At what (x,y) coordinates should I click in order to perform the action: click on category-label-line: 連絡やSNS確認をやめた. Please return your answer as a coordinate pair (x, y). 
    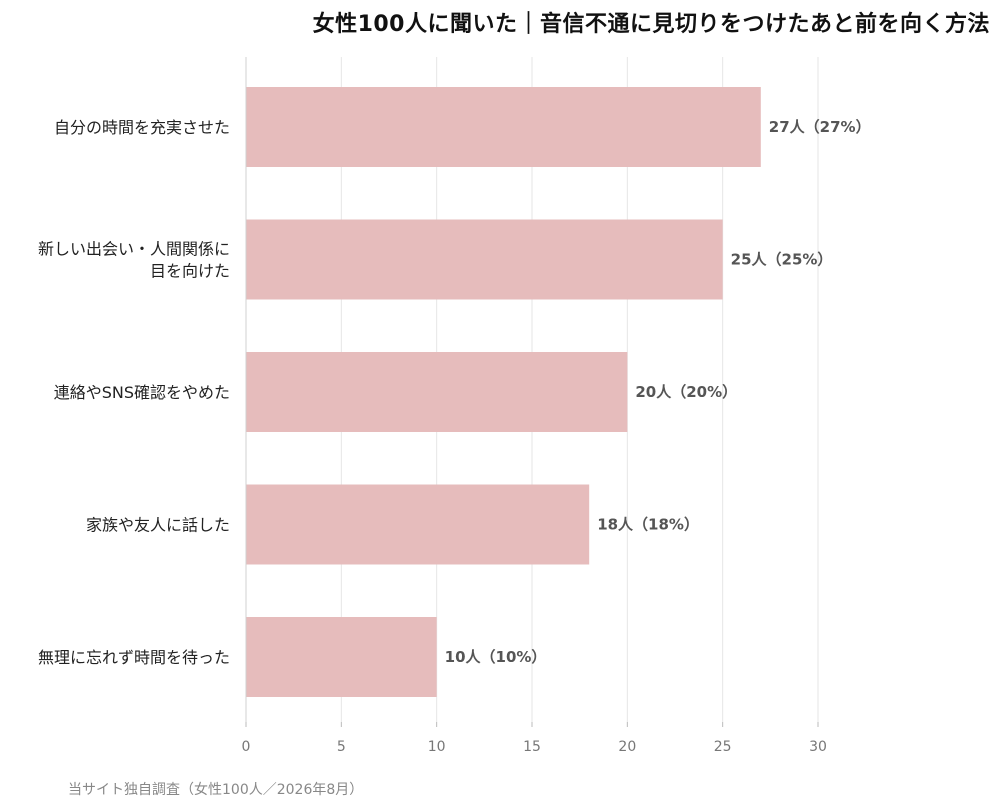
    Looking at the image, I should click on (142, 392).